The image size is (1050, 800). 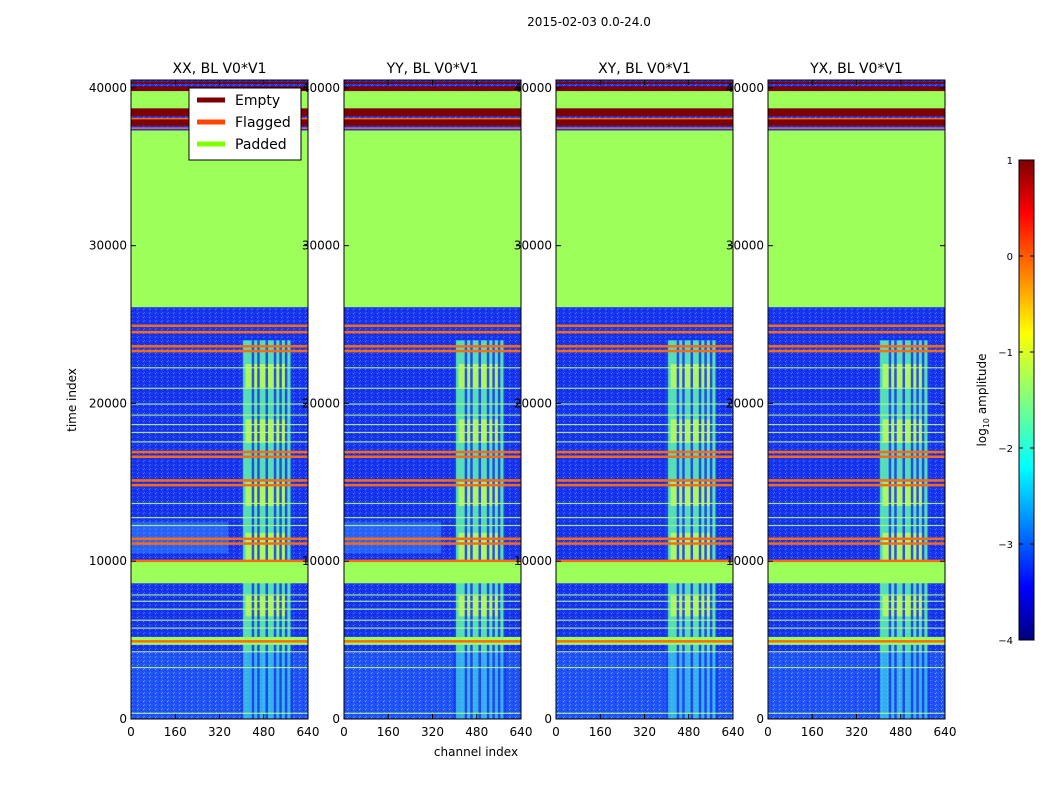 What do you see at coordinates (856, 100) in the screenshot?
I see `padded-top` at bounding box center [856, 100].